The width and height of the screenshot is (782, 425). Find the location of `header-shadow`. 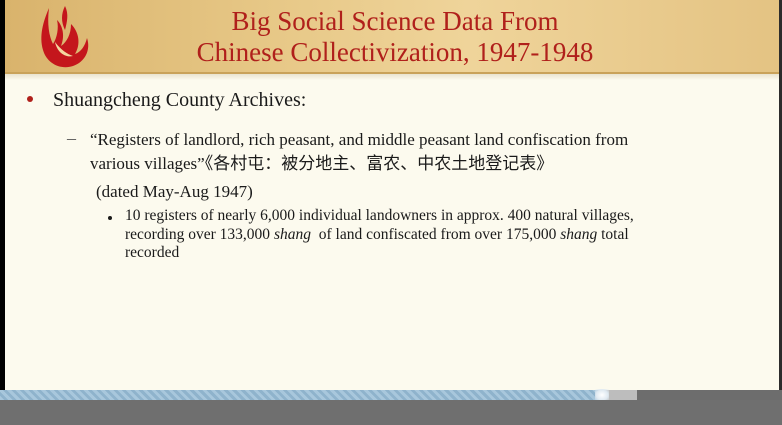

header-shadow is located at coordinates (392, 77).